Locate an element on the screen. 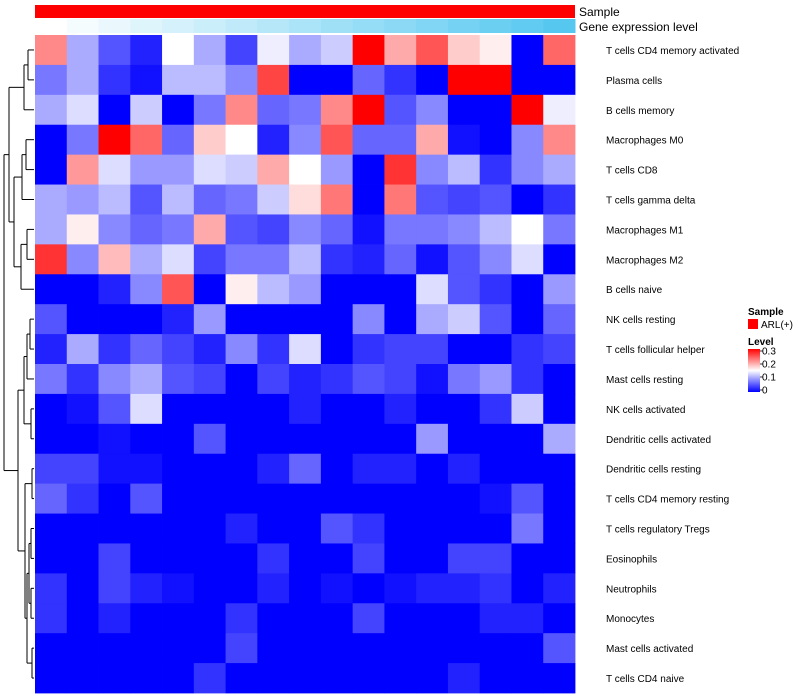 Image resolution: width=800 pixels, height=700 pixels. legend-sample-label: ARL(+) is located at coordinates (777, 325).